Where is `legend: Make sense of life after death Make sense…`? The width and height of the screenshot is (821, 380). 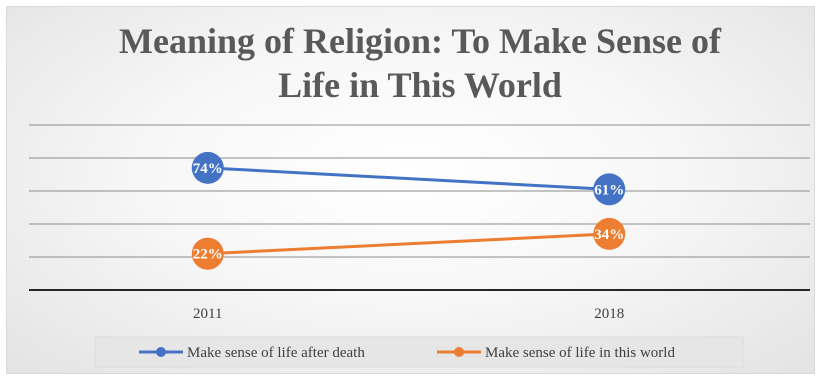 legend: Make sense of life after death Make sense… is located at coordinates (419, 352).